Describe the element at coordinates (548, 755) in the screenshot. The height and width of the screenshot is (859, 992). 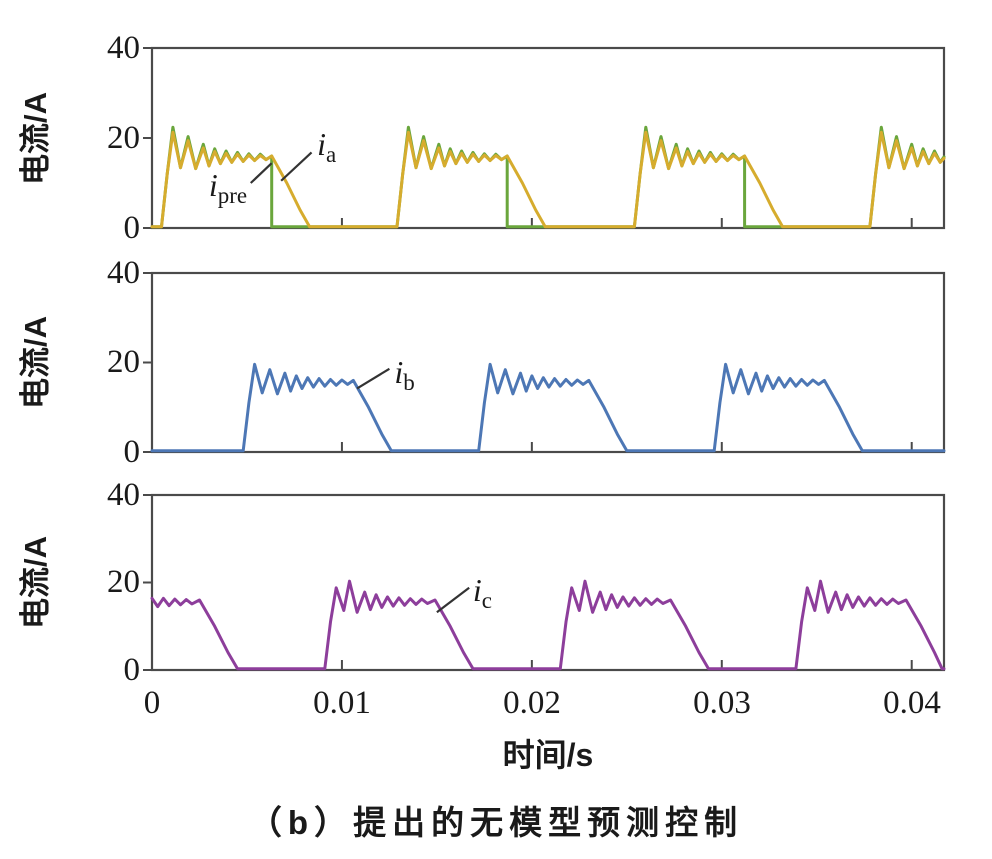
I see `x-axis-title: 时间/s` at that location.